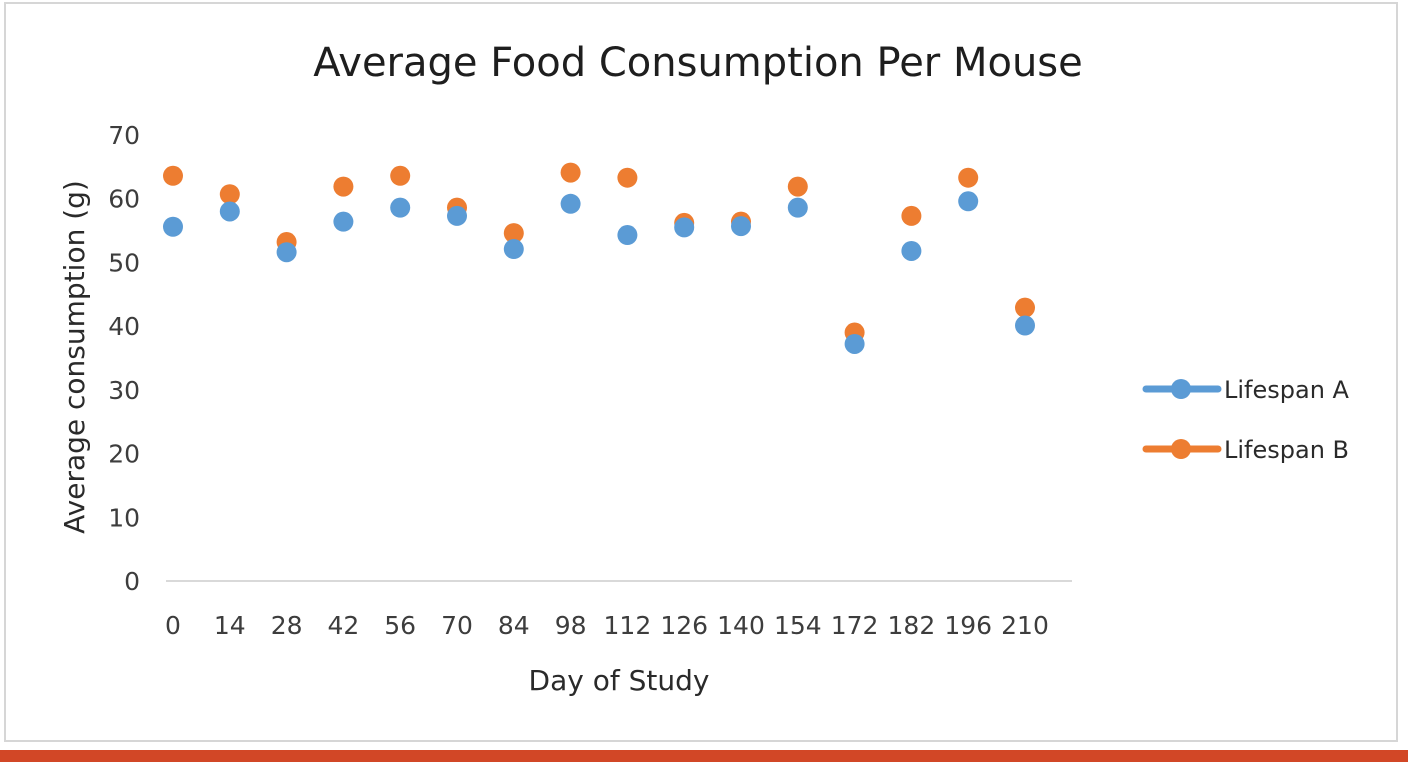  What do you see at coordinates (514, 625) in the screenshot?
I see `x-tick-label: 84` at bounding box center [514, 625].